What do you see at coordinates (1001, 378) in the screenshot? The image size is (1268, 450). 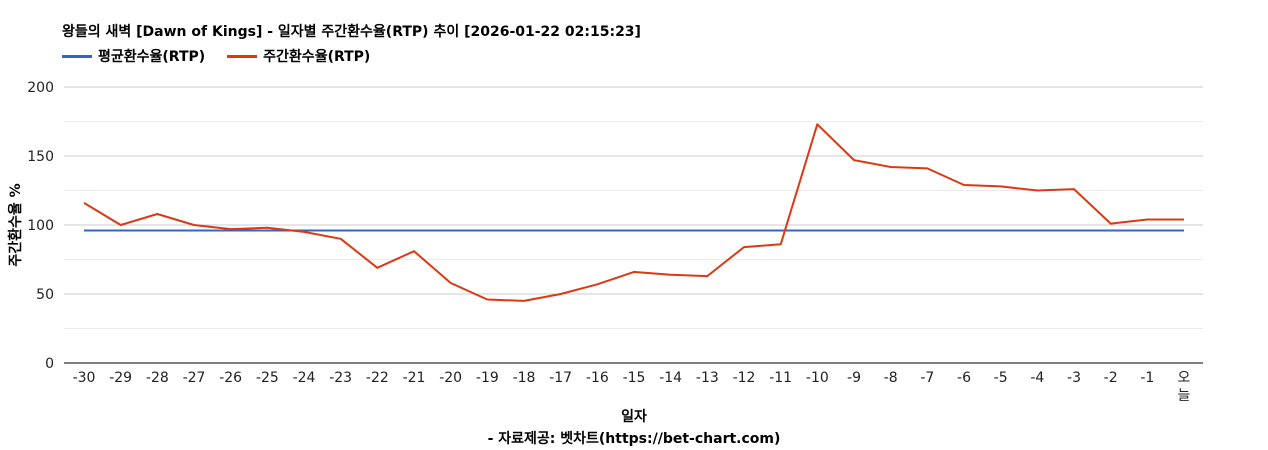 I see `x-tick-label: -5` at bounding box center [1001, 378].